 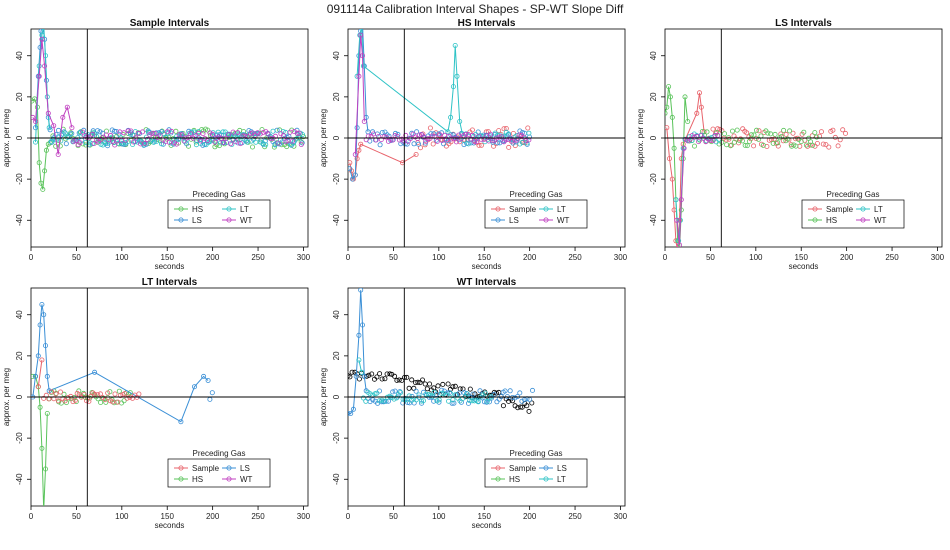 What do you see at coordinates (697, 189) in the screenshot?
I see `series-wt` at bounding box center [697, 189].